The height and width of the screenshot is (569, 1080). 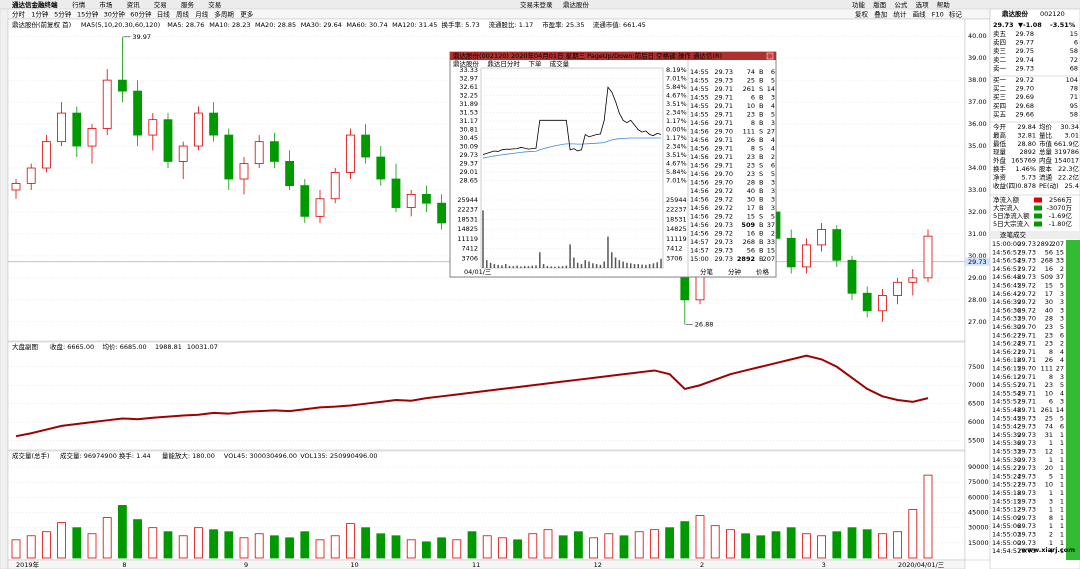 I want to click on popup-tab: 鼎达日分时, so click(x=503, y=63).